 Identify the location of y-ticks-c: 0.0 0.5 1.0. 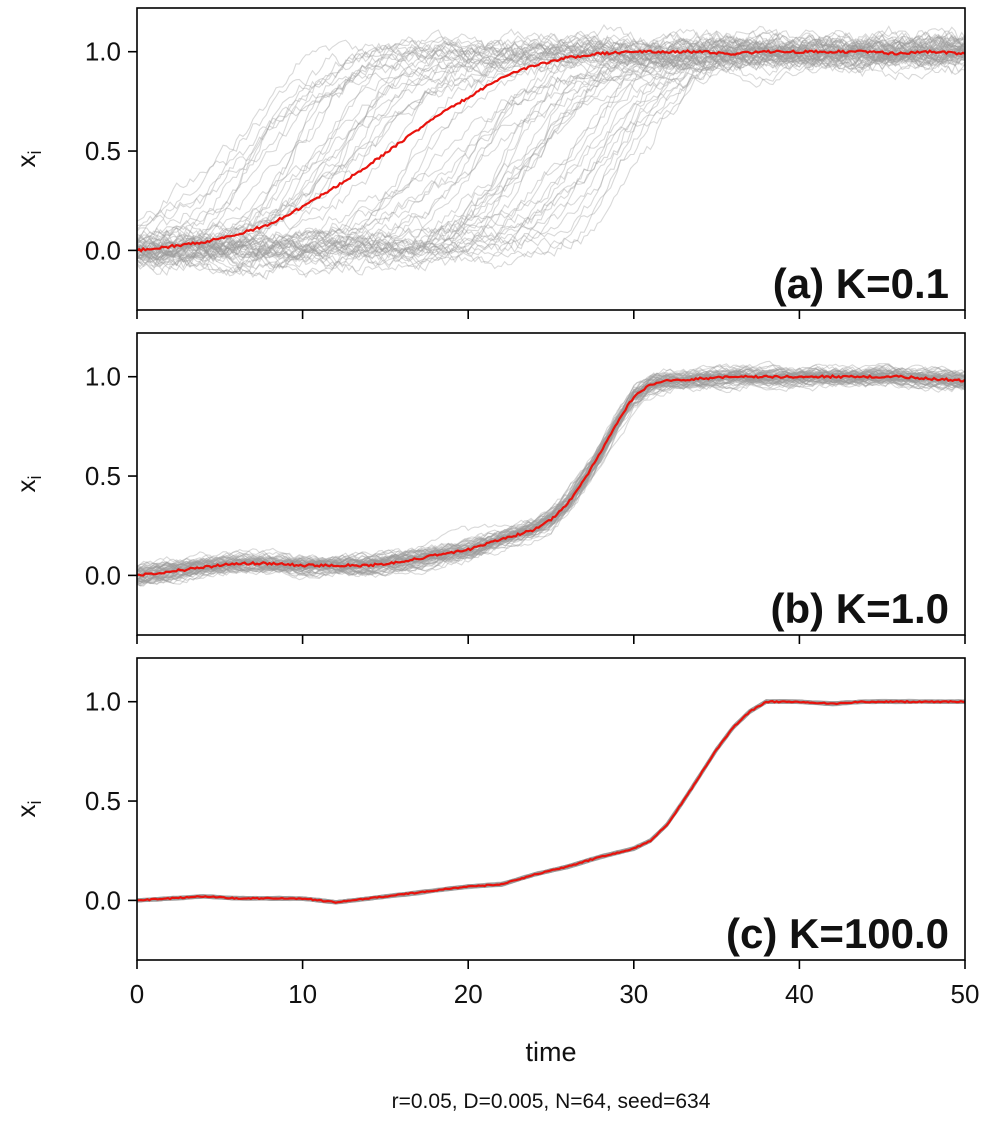
(111, 801).